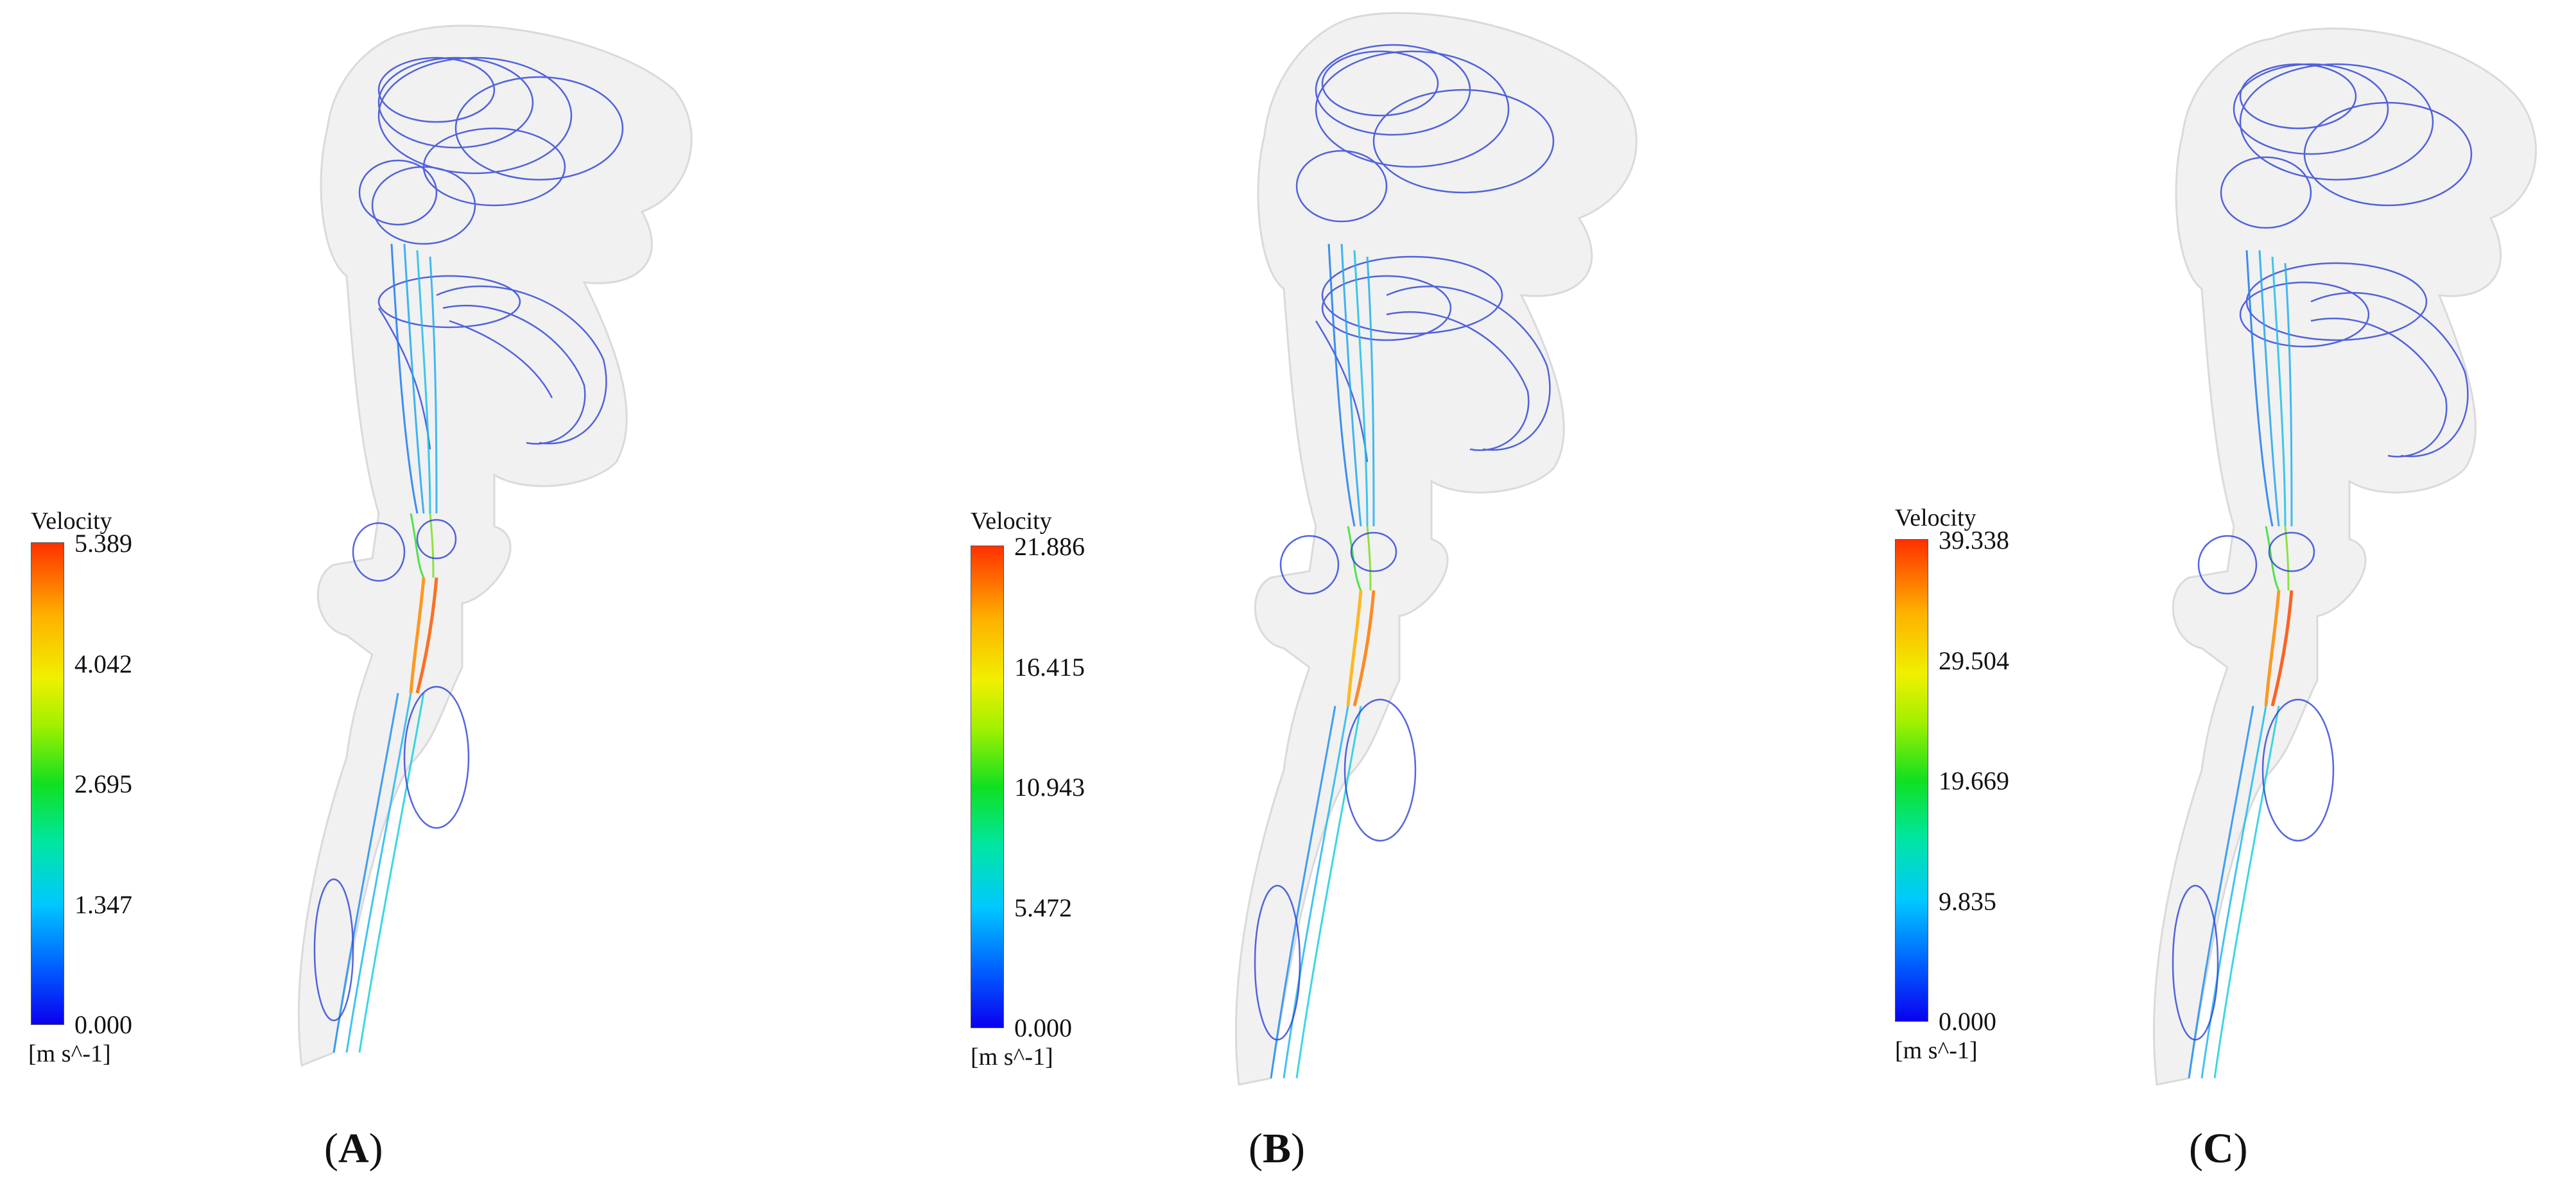 This screenshot has height=1204, width=2576. I want to click on tick-label: 39.338, so click(1974, 540).